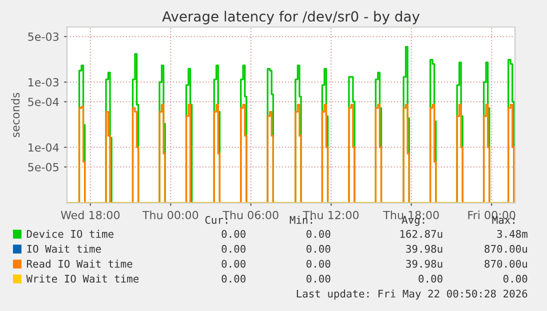  What do you see at coordinates (170, 215) in the screenshot?
I see `x-tick-label: Thu 00:00` at bounding box center [170, 215].